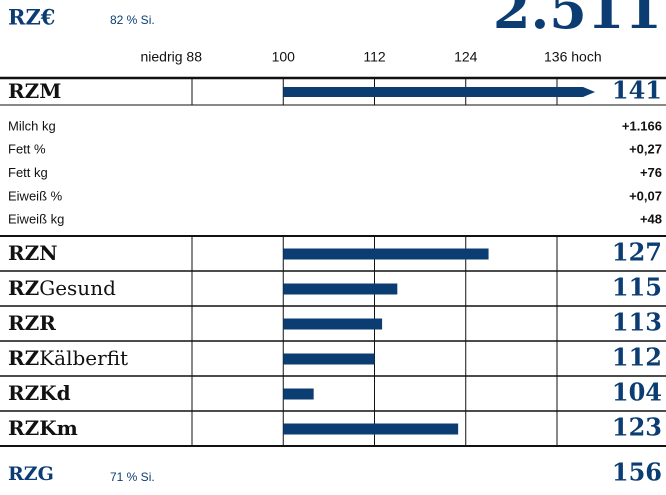 The width and height of the screenshot is (666, 495). Describe the element at coordinates (132, 20) in the screenshot. I see `header-reliability: 82 % Si.` at that location.